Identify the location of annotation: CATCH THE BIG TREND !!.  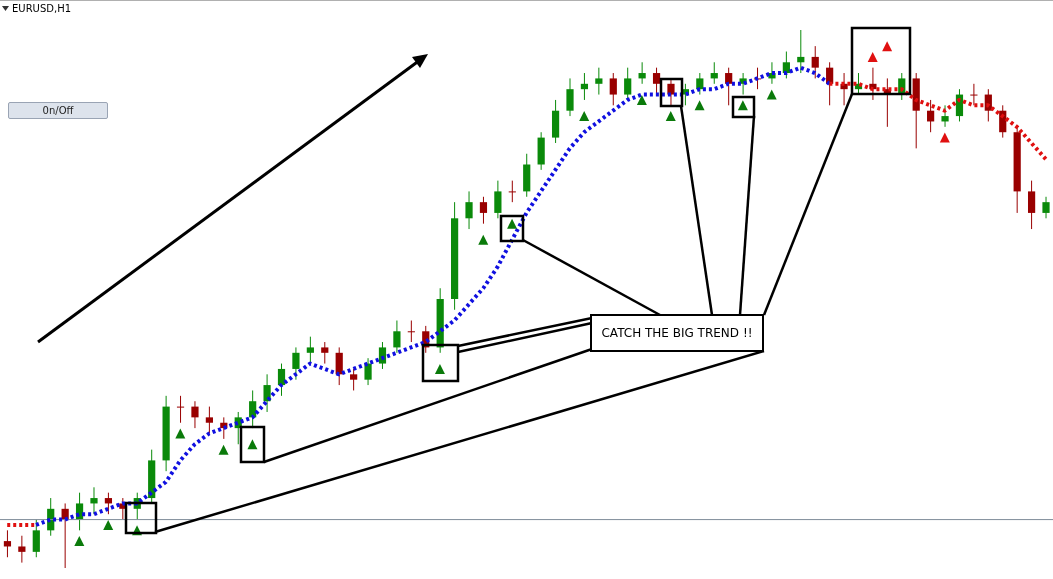
(677, 333).